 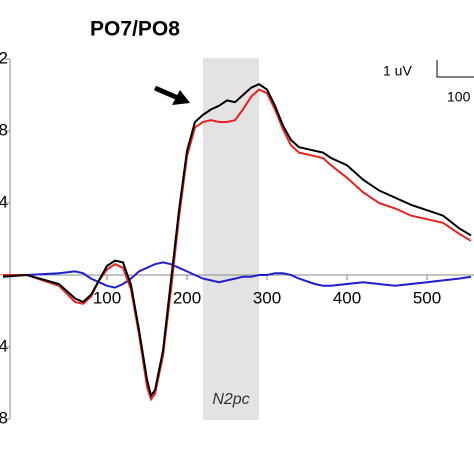 What do you see at coordinates (230, 399) in the screenshot?
I see `window-label: N2pc` at bounding box center [230, 399].